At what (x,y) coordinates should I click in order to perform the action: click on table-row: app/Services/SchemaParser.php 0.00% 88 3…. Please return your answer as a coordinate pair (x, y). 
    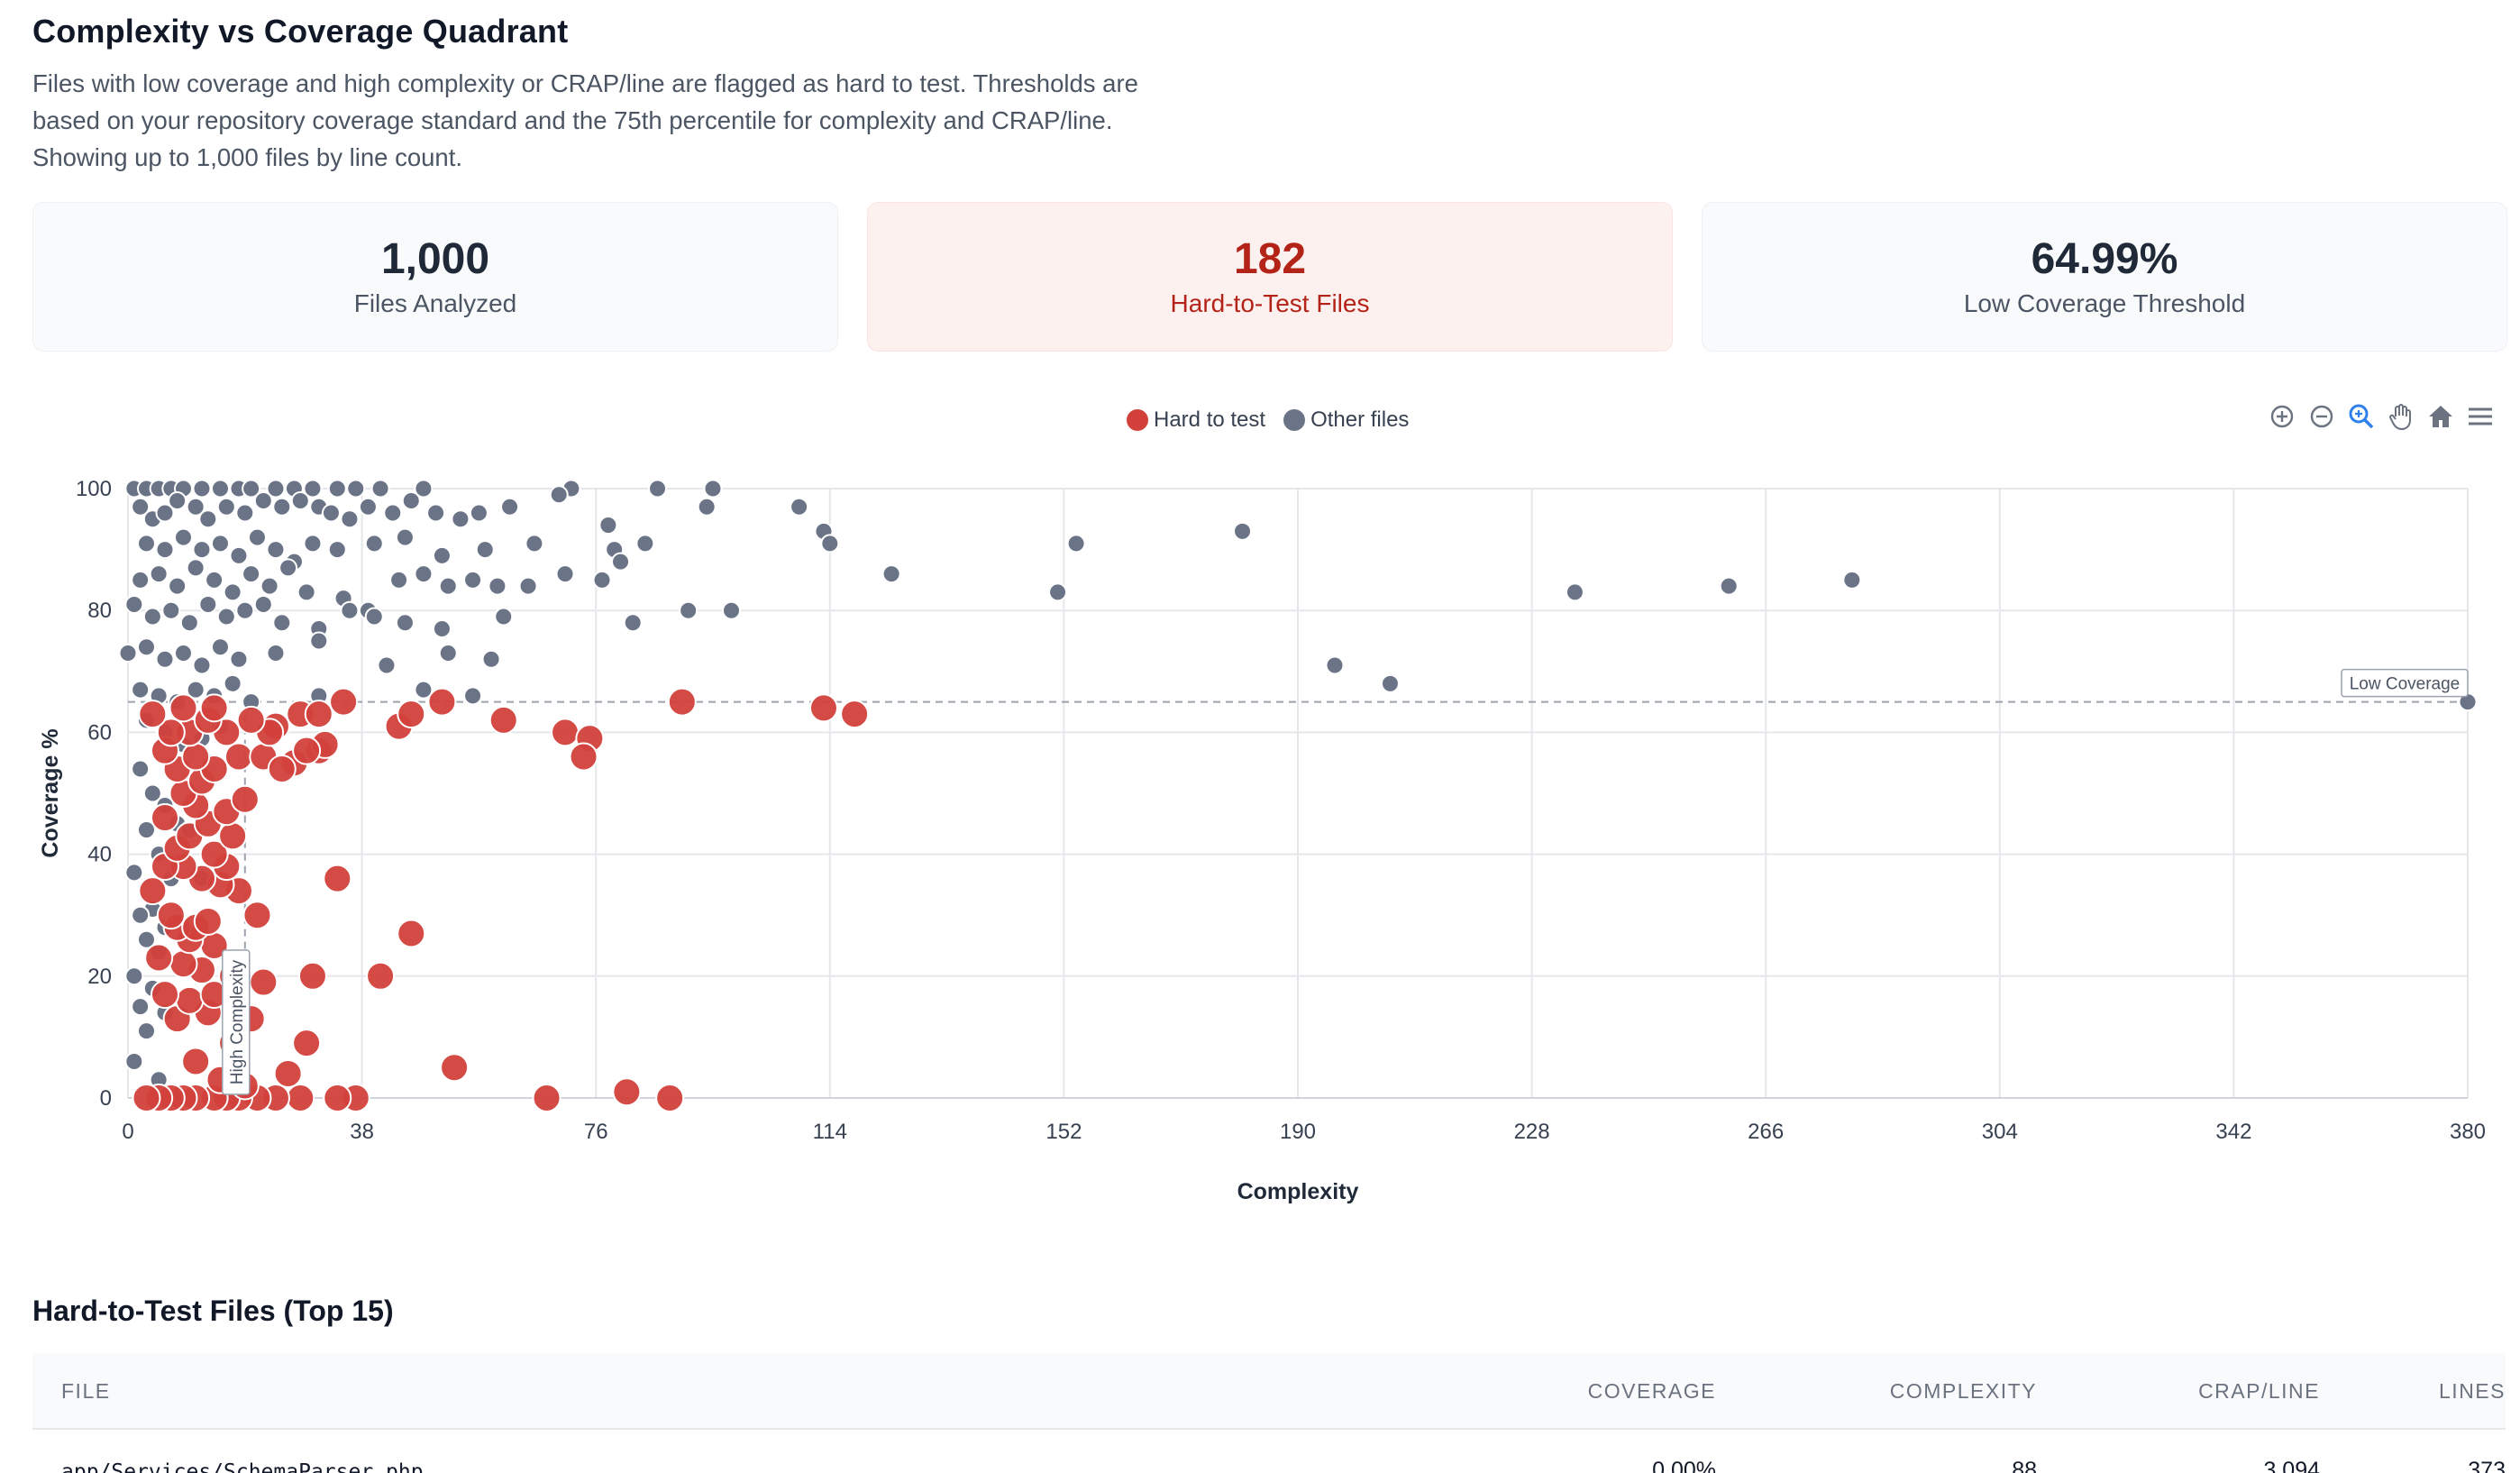
    Looking at the image, I should click on (1269, 1451).